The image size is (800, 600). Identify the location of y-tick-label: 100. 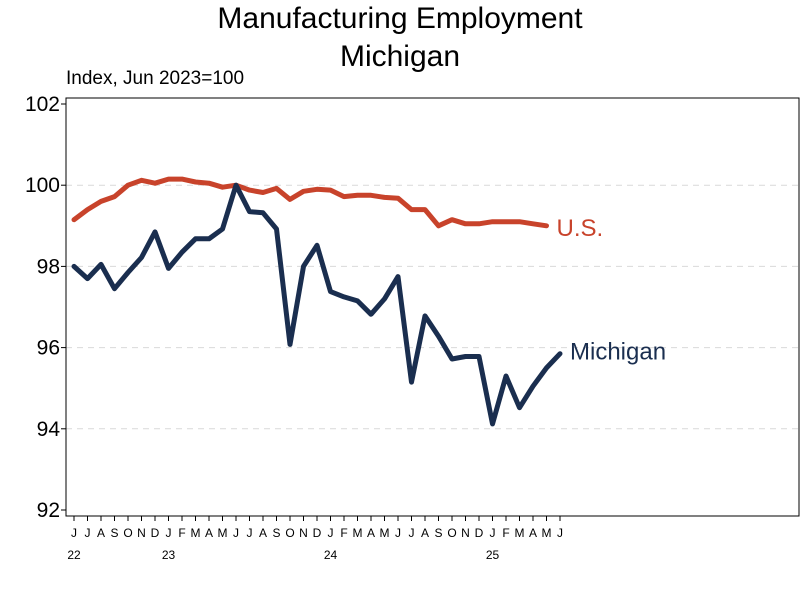
(42, 185).